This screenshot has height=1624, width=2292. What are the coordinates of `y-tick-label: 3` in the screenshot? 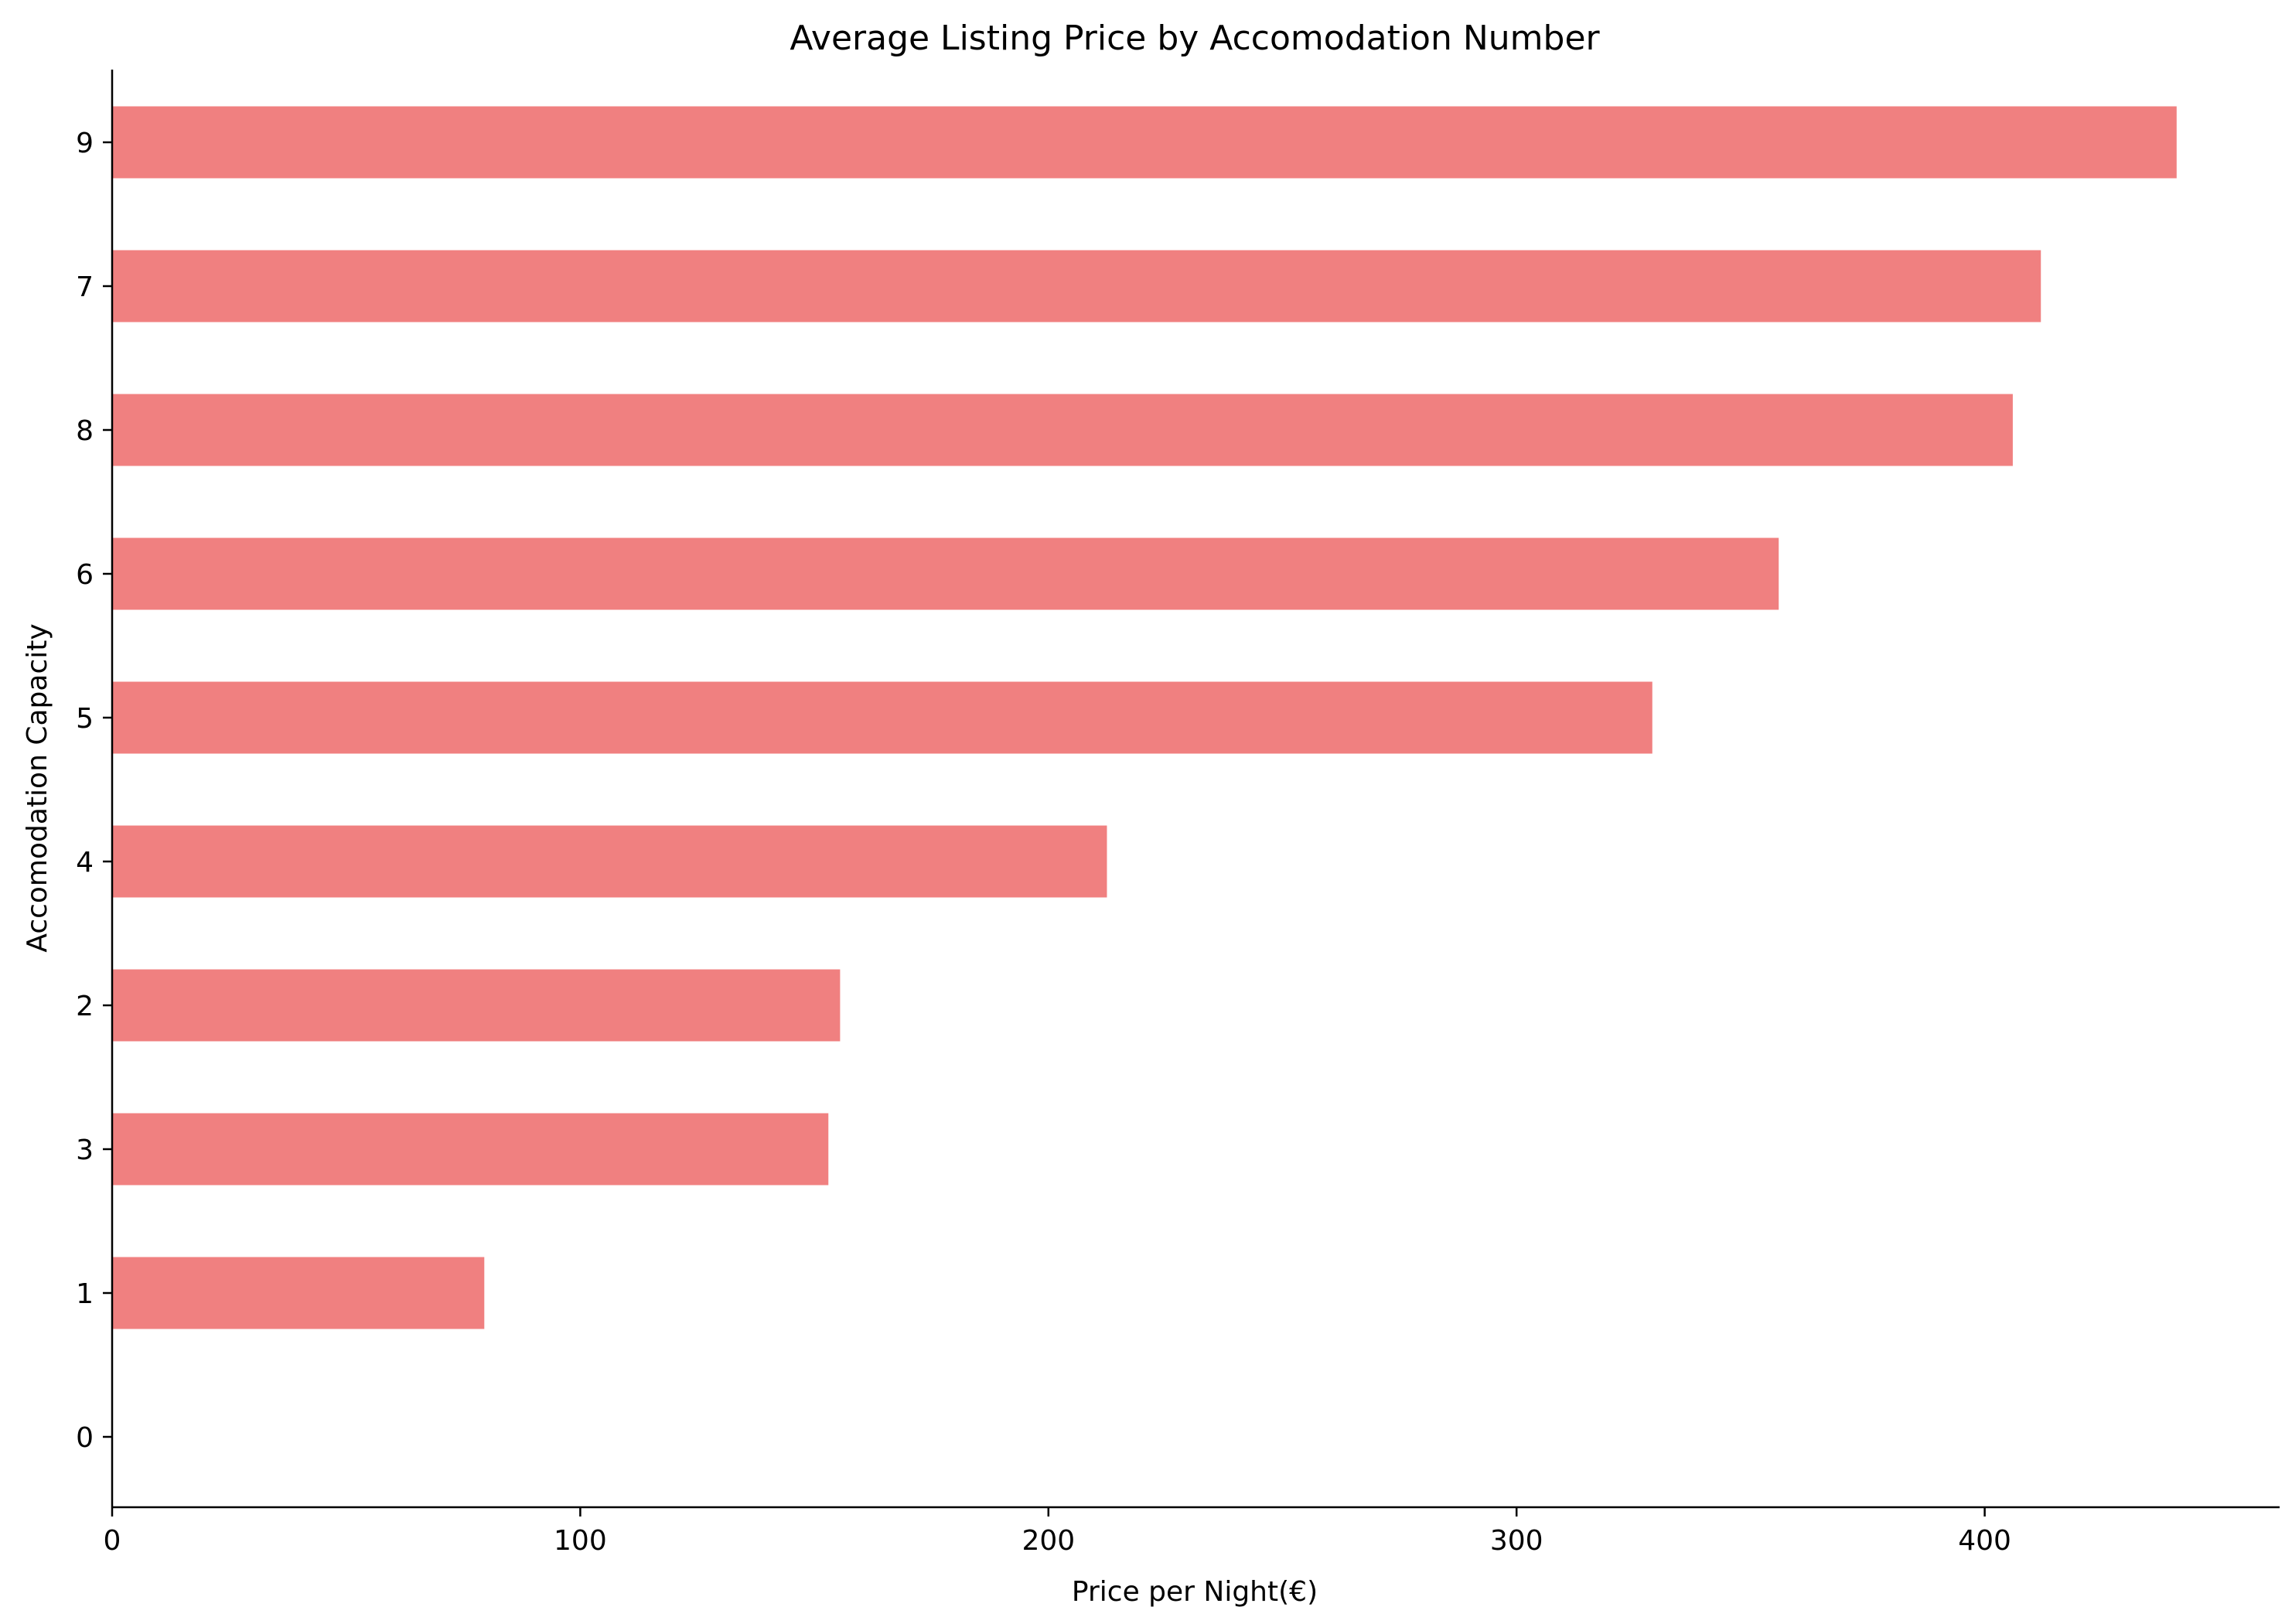 It's located at (85, 1150).